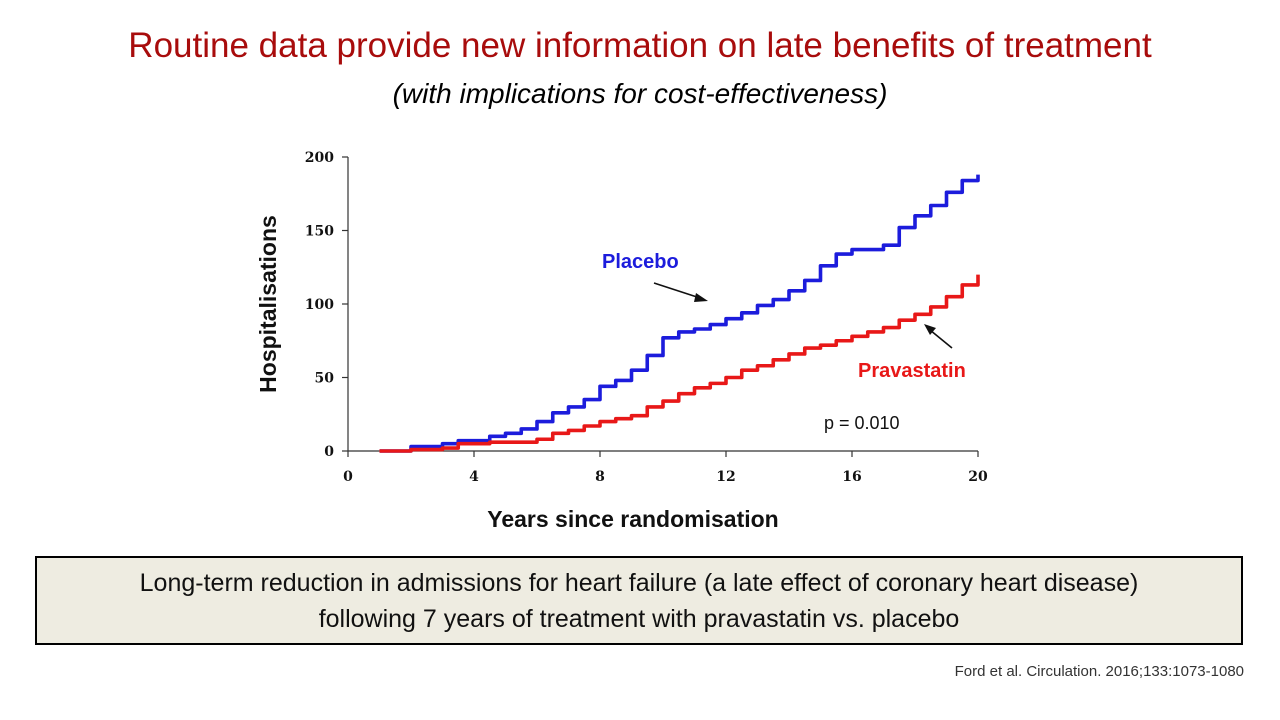 Image resolution: width=1280 pixels, height=720 pixels. Describe the element at coordinates (319, 232) in the screenshot. I see `y-tick-label: 150` at that location.